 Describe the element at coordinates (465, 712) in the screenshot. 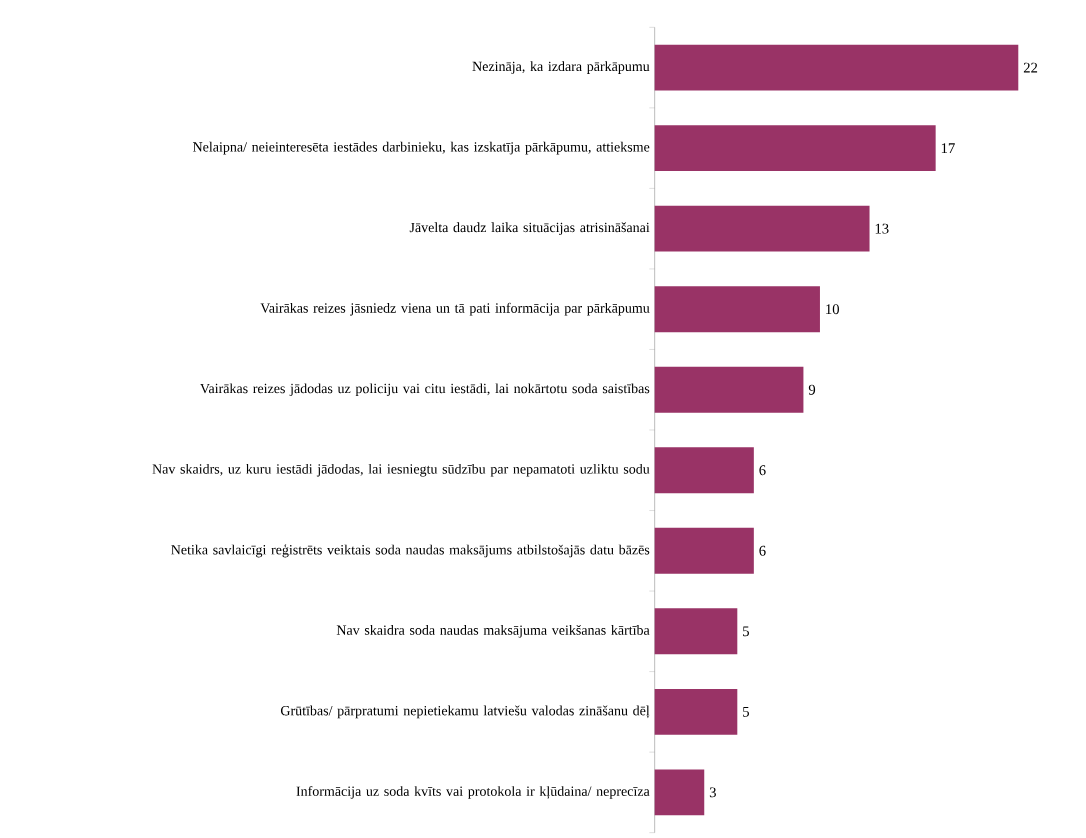

I see `y-tick-label: Grūtības/ pārpratumi nepietiekamu latviešu valodas zināšanu dēļ` at that location.